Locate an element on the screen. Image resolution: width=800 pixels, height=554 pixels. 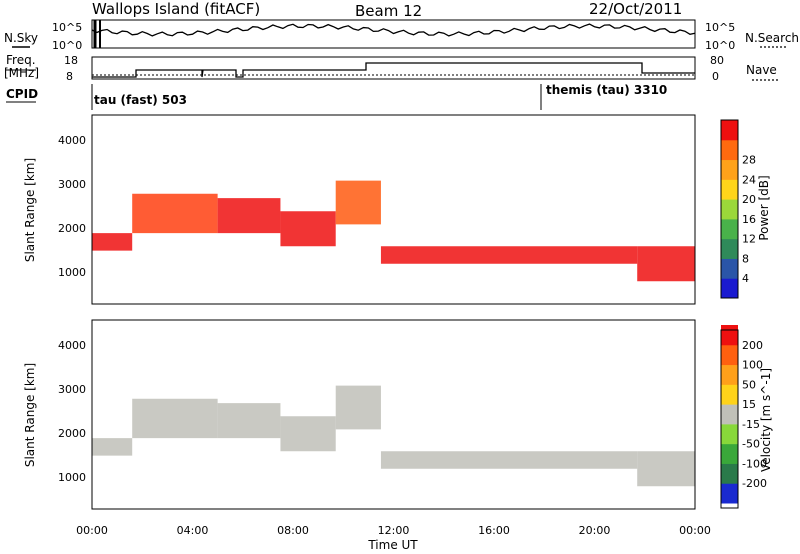
nsearch-tick-top: 10^5 is located at coordinates (720, 27).